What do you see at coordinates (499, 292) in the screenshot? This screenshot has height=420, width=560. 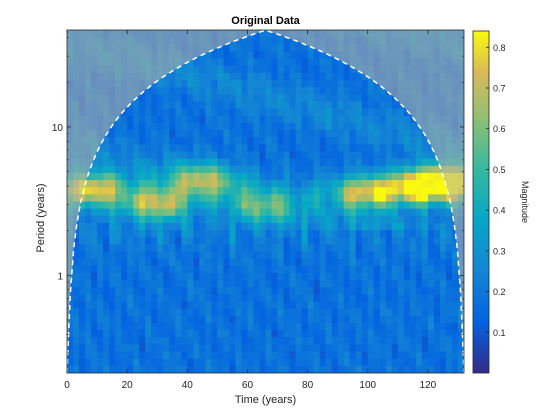 I see `colorbar-tick-label: 0.2` at bounding box center [499, 292].